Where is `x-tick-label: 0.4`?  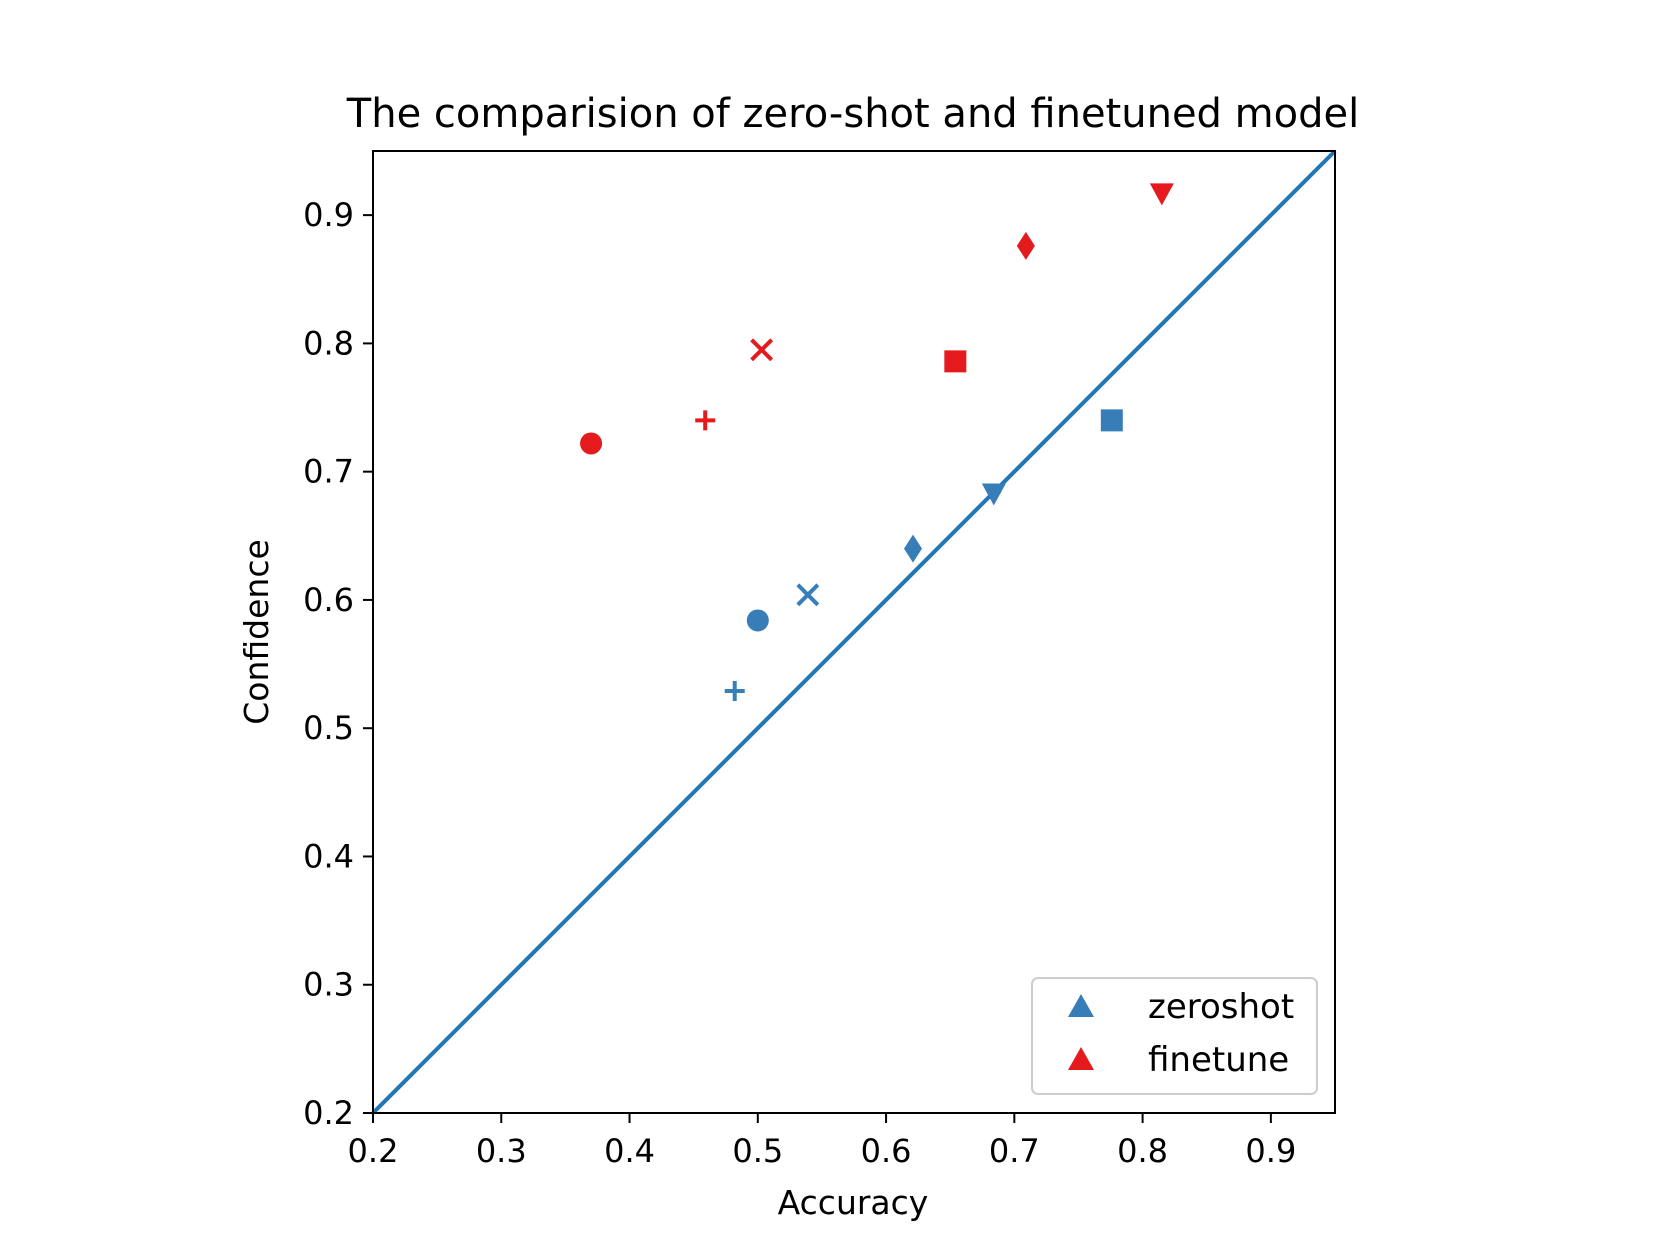 x-tick-label: 0.4 is located at coordinates (629, 1151).